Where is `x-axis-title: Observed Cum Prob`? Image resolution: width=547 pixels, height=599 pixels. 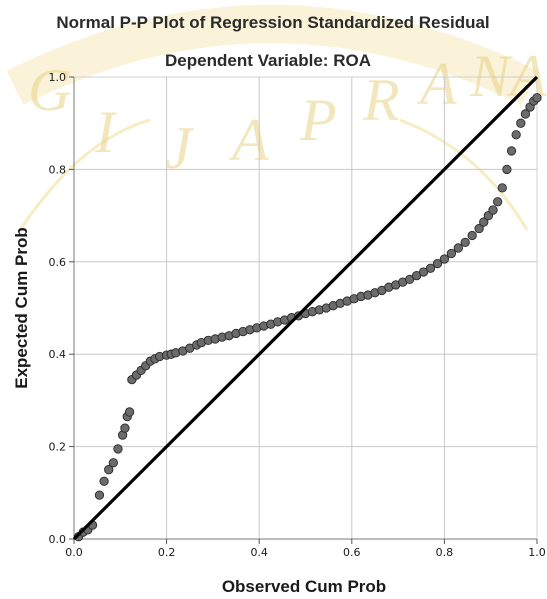
x-axis-title: Observed Cum Prob is located at coordinates (304, 586).